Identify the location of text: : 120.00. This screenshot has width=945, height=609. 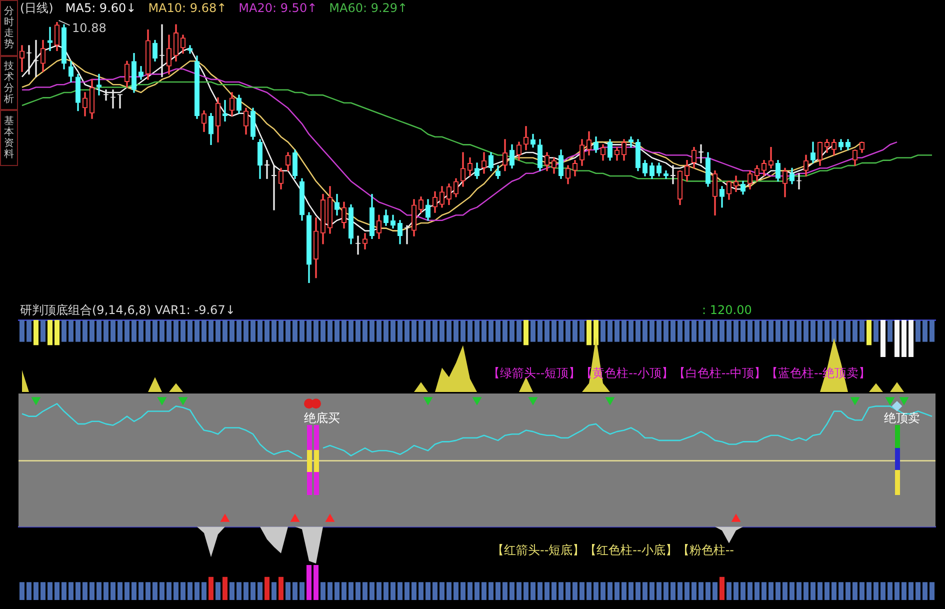
(727, 310).